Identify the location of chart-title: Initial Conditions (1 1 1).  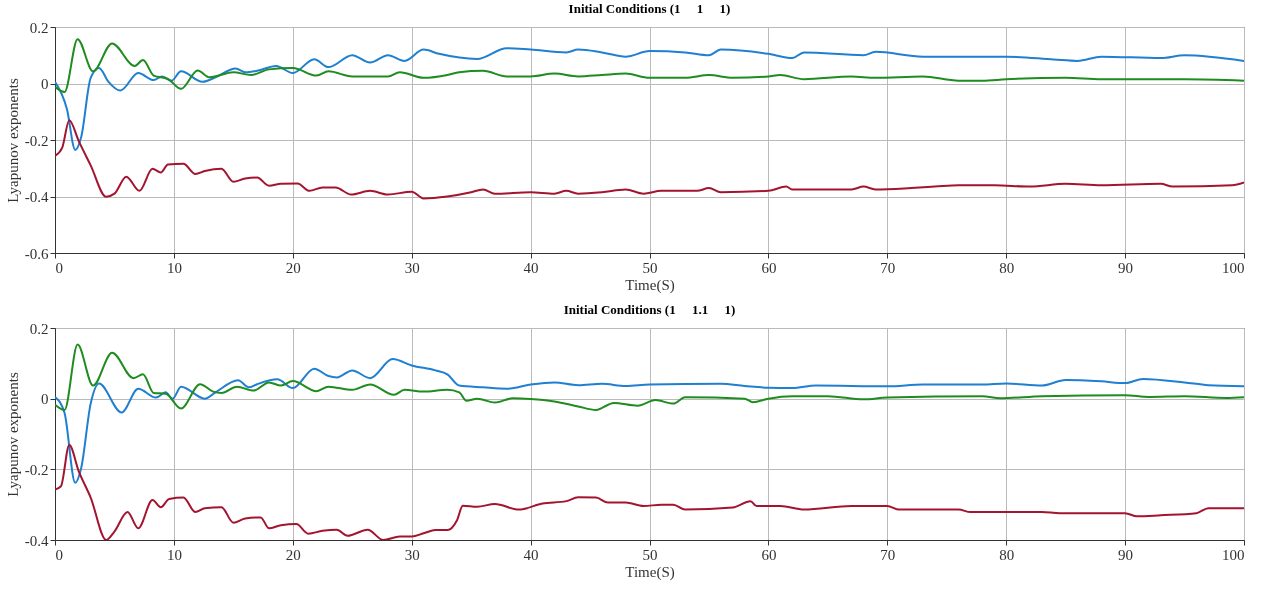
(649, 8).